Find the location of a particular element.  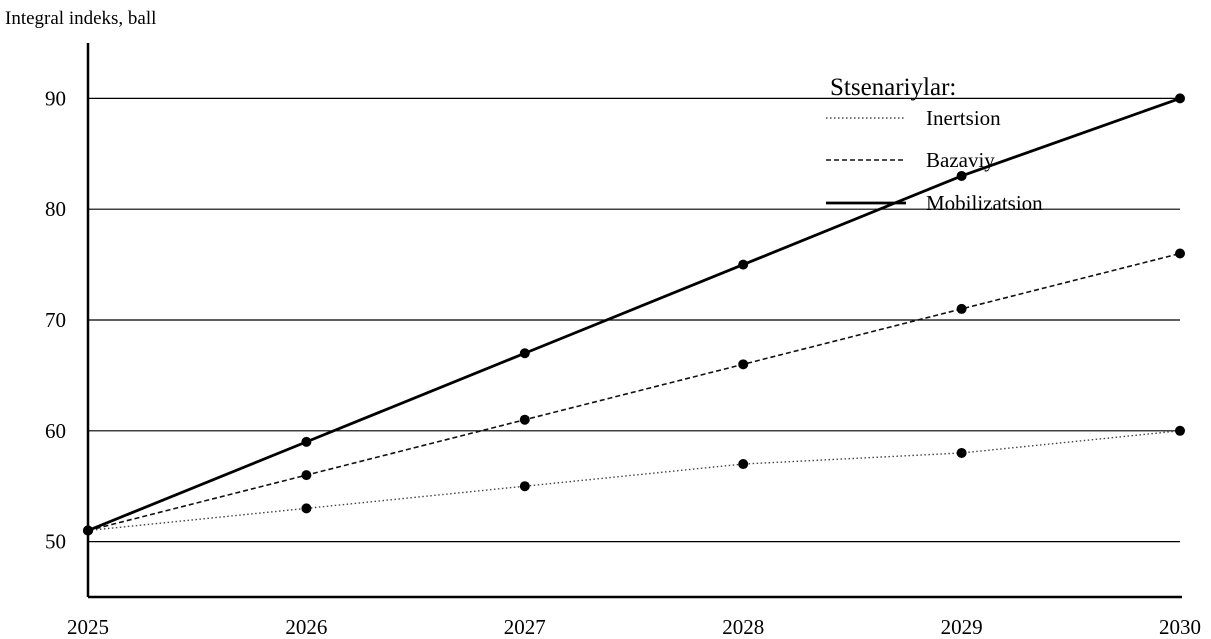

y-tick-label-60: 60 is located at coordinates (55, 431).